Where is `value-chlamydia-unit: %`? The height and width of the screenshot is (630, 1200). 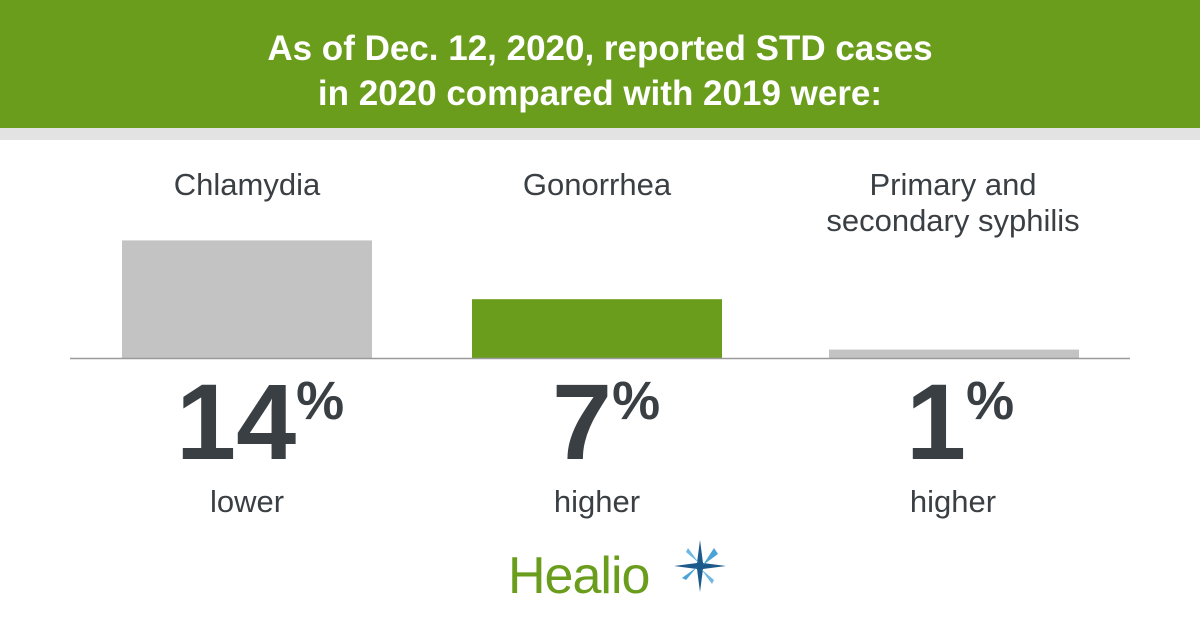
value-chlamydia-unit: % is located at coordinates (320, 401).